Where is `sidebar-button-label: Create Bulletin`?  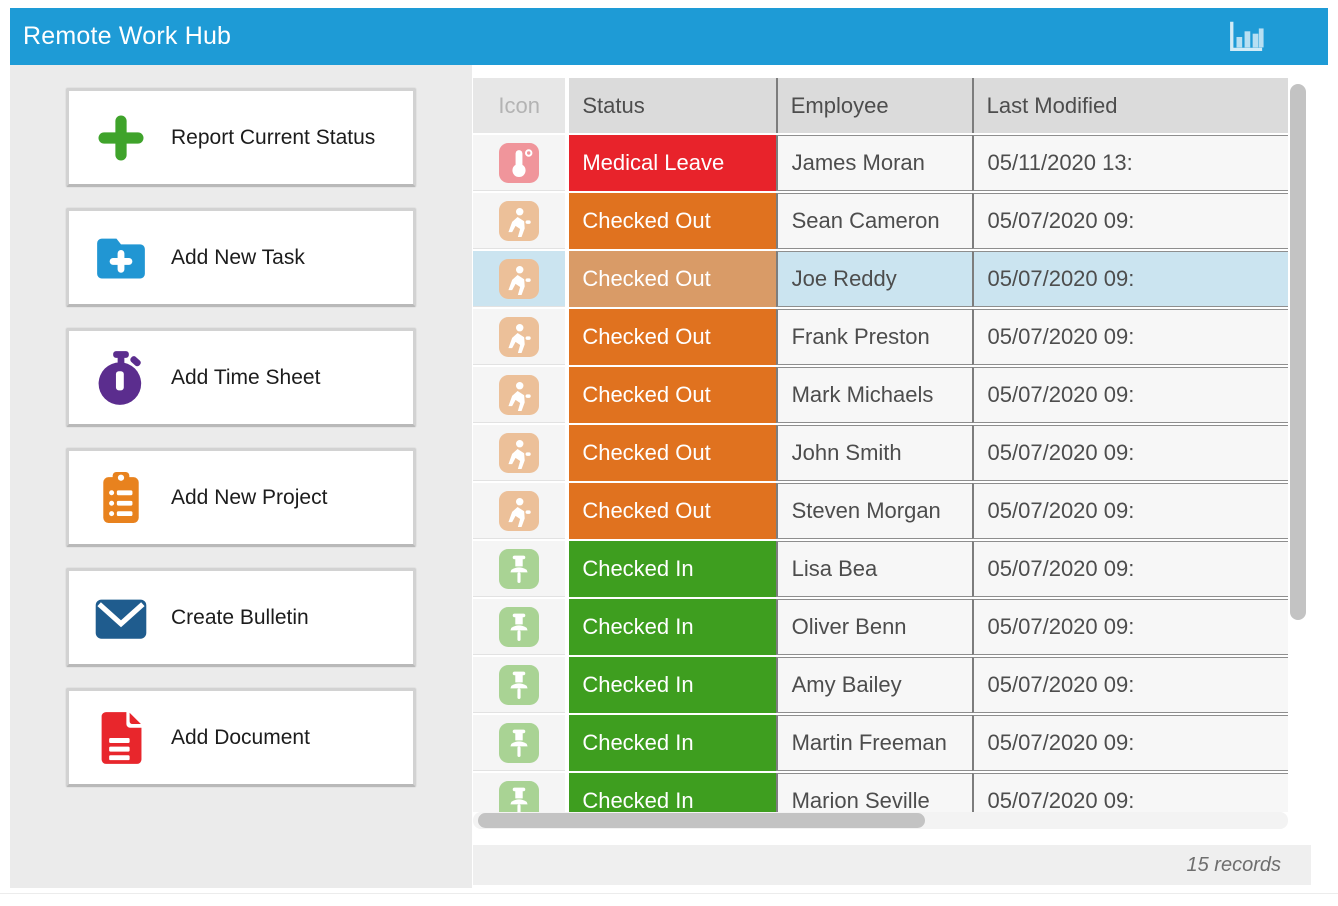
sidebar-button-label: Create Bulletin is located at coordinates (240, 617).